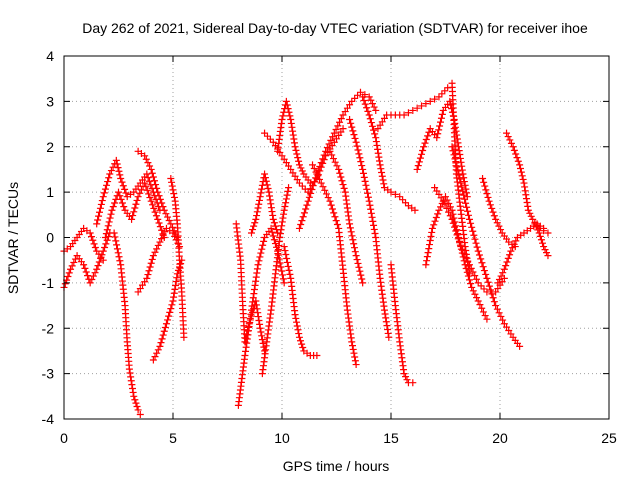 Image resolution: width=640 pixels, height=480 pixels. Describe the element at coordinates (609, 438) in the screenshot. I see `x-tick-label: 25` at that location.